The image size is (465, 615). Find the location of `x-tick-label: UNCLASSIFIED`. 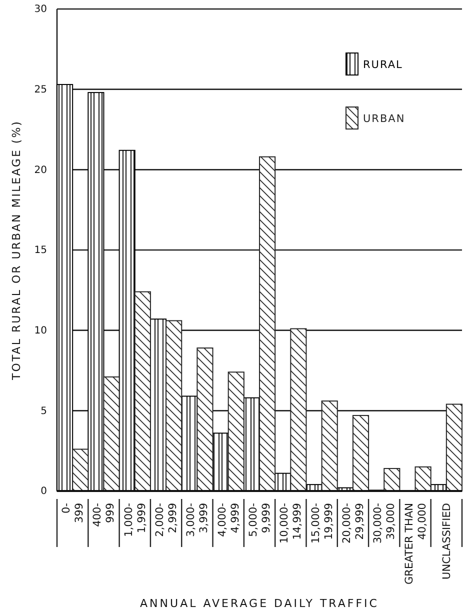

x-tick-label: UNCLASSIFIED is located at coordinates (446, 541).